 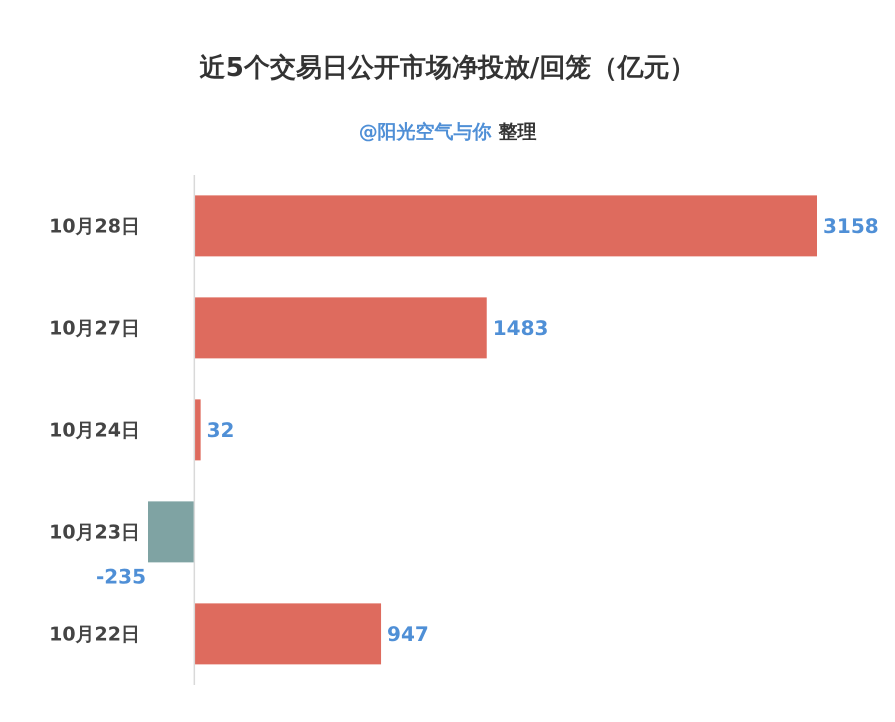 I want to click on data-label: 32, so click(x=220, y=430).